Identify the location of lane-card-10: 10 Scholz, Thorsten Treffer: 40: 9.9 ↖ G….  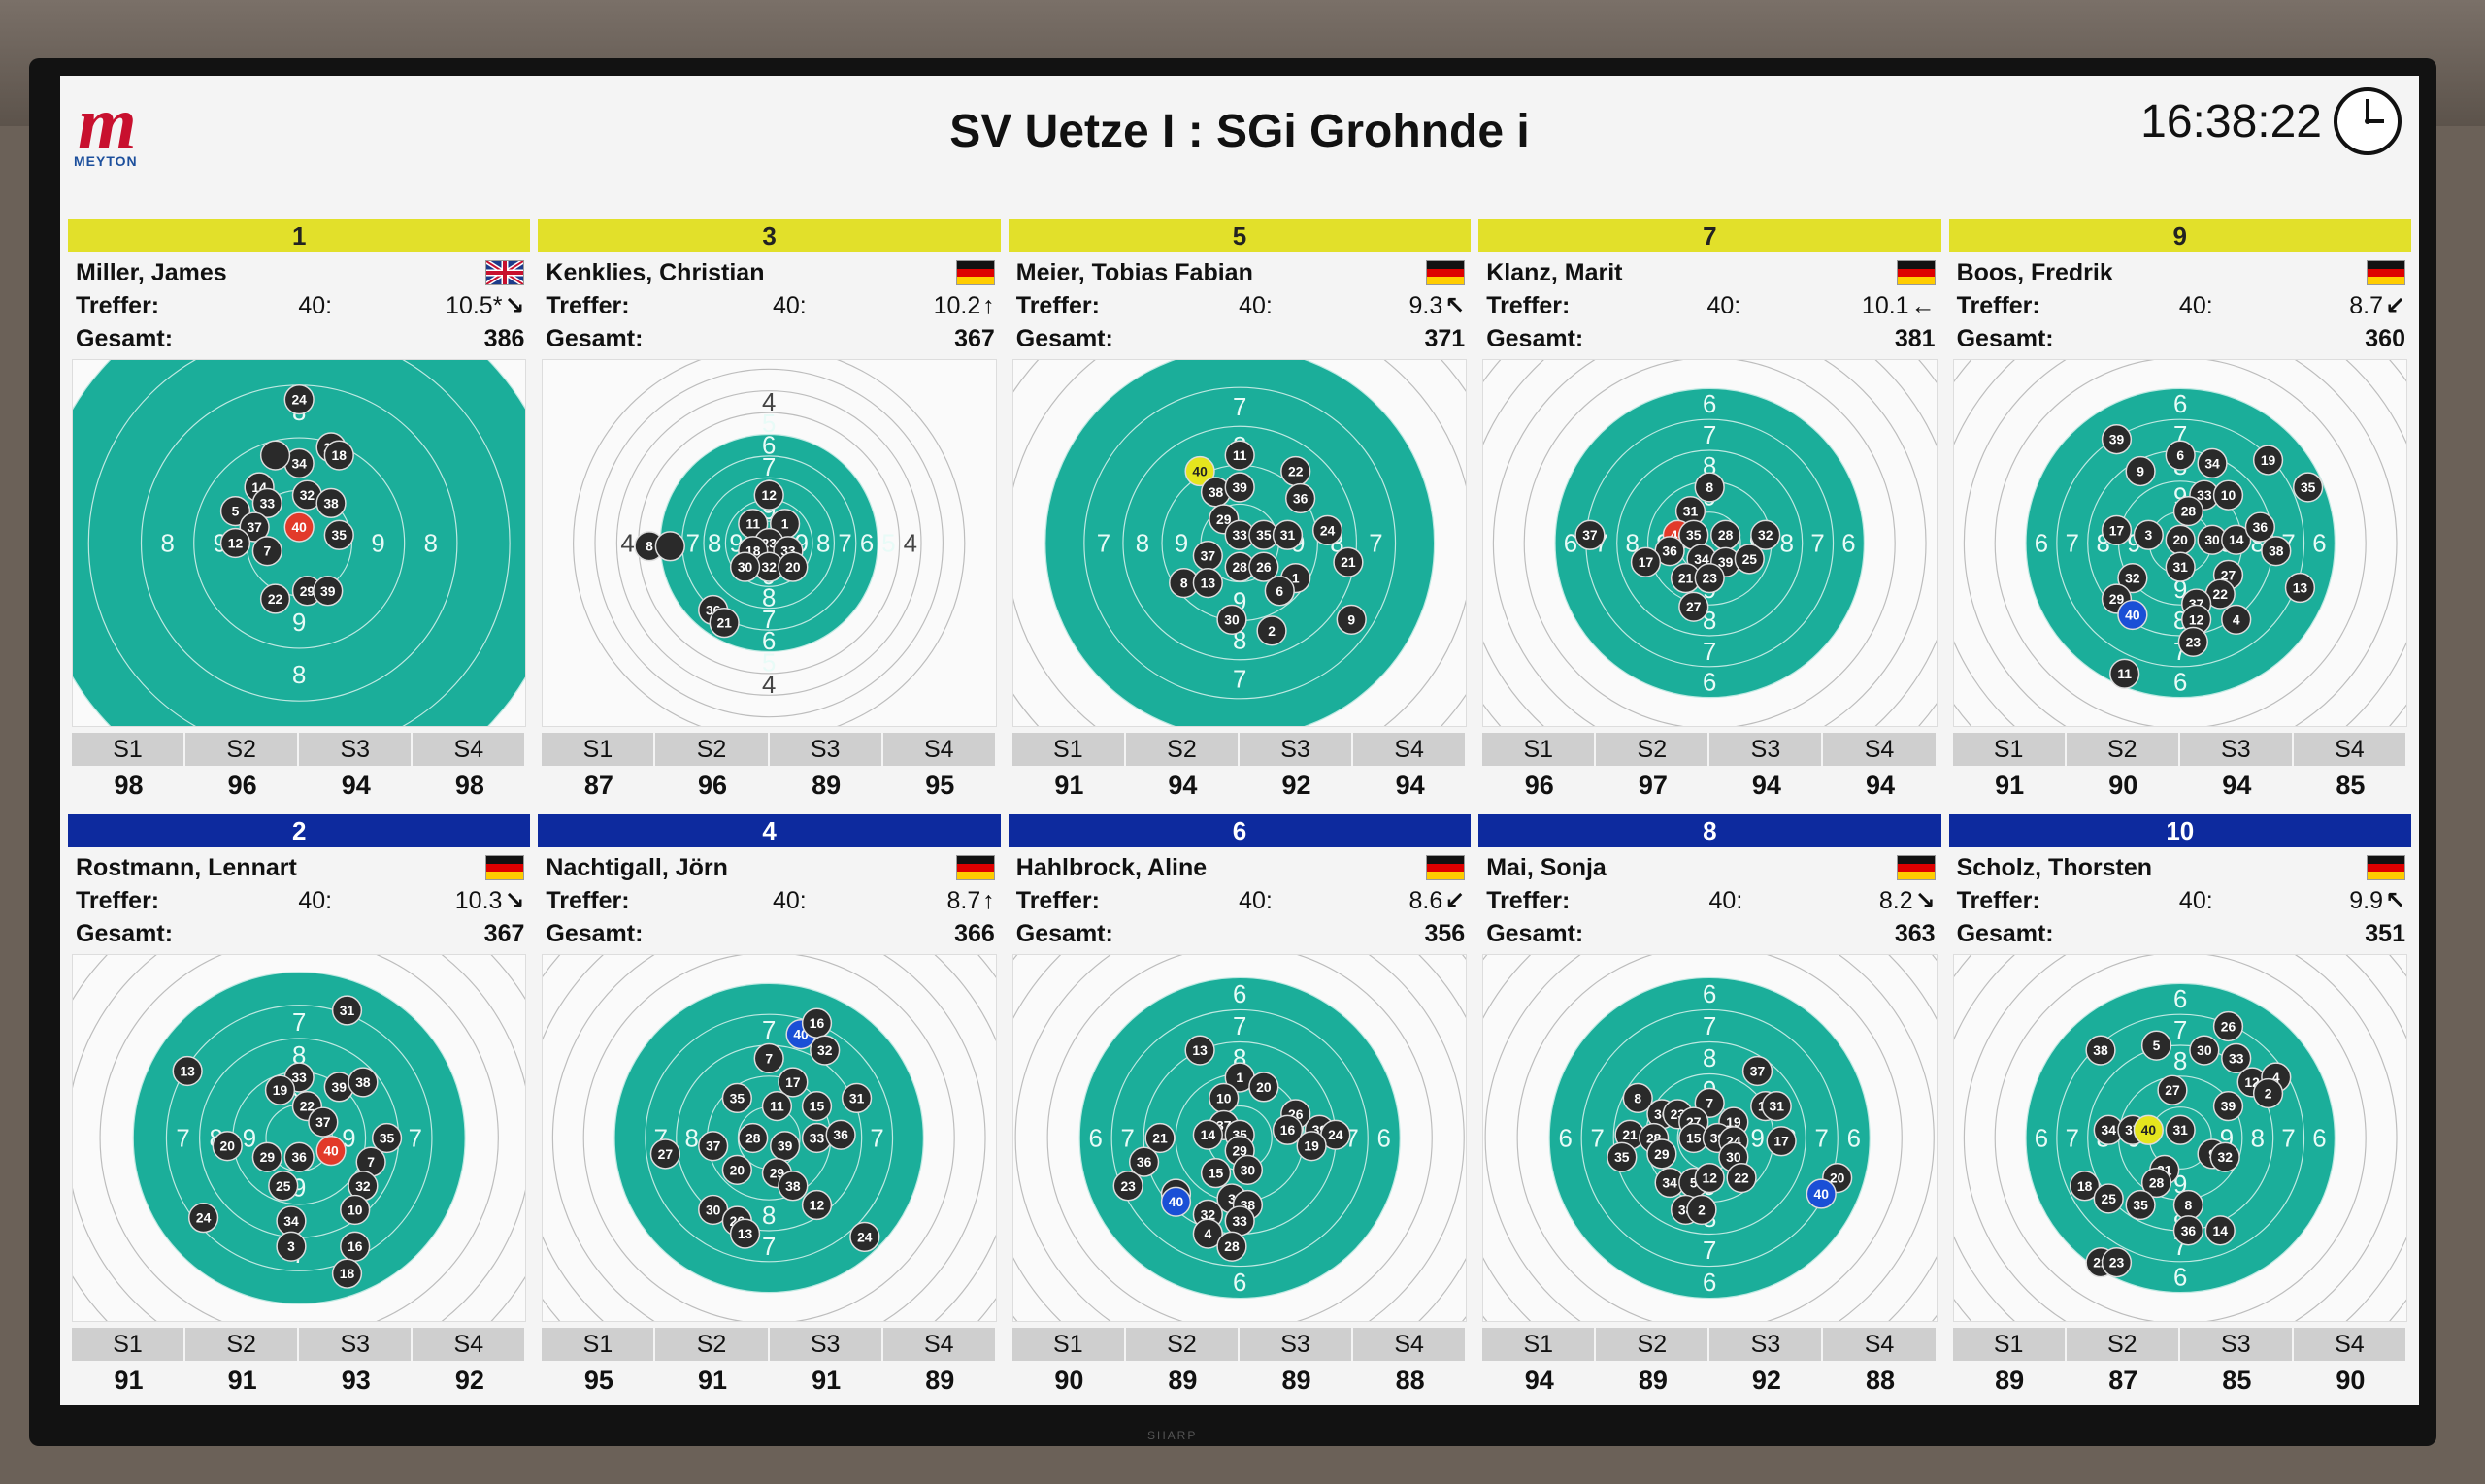
(2180, 1107).